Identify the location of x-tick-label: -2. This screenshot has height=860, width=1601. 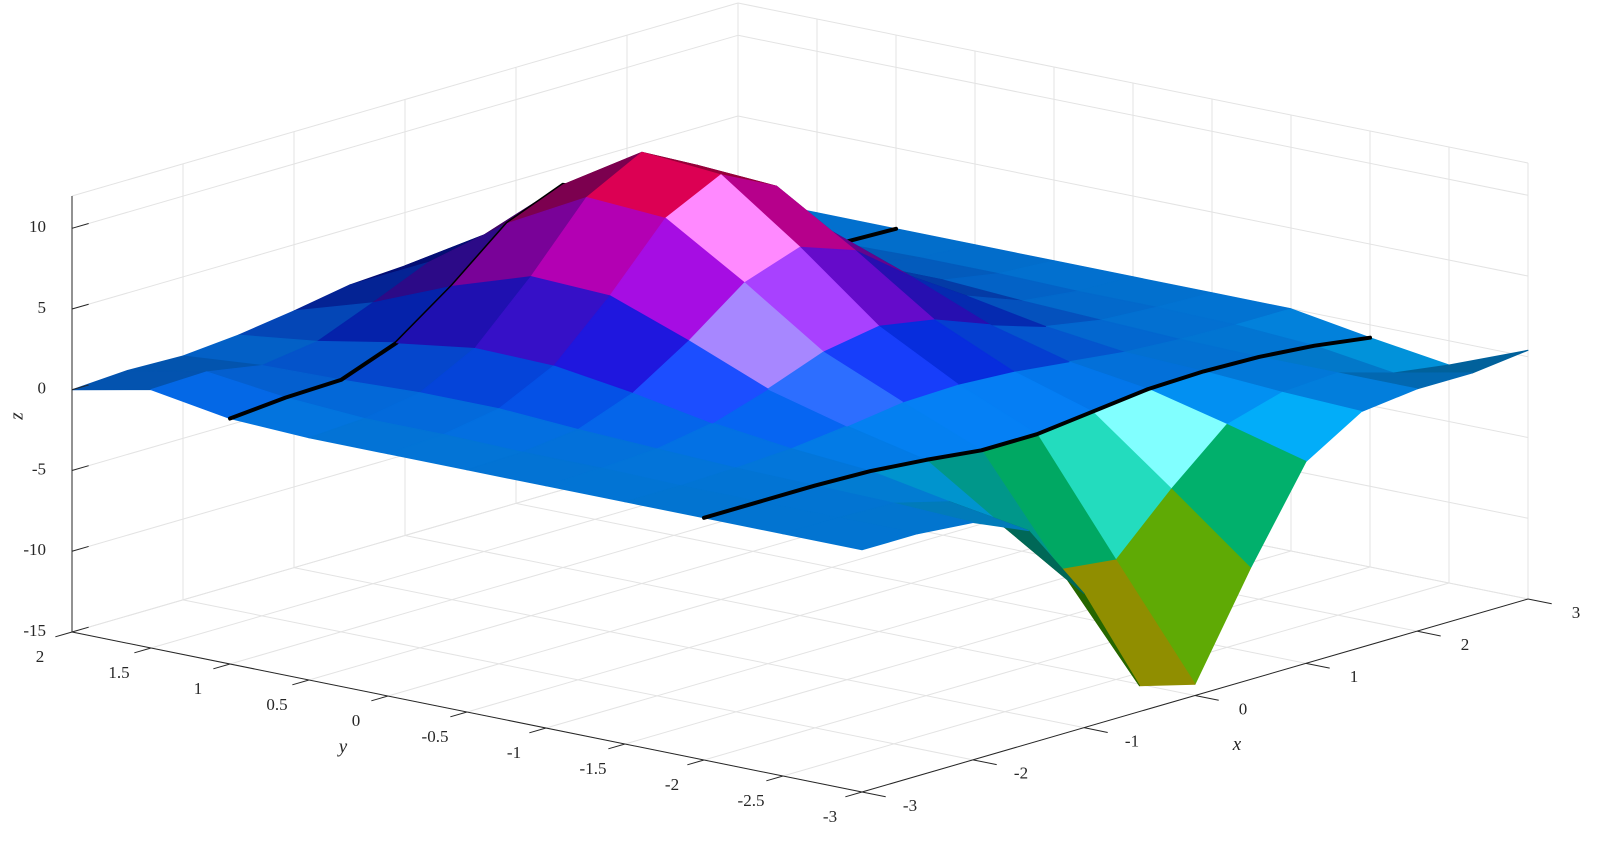
(1021, 773).